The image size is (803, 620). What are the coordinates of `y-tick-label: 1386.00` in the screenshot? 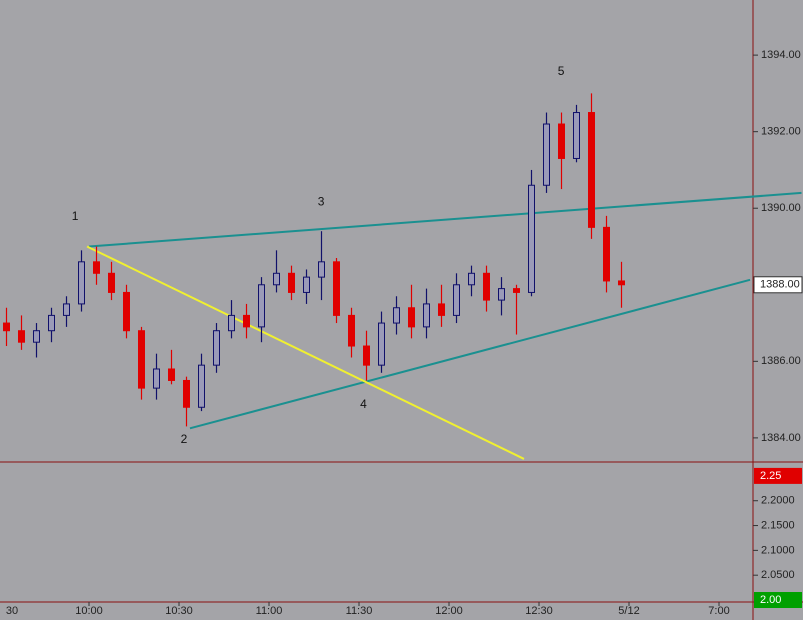 It's located at (781, 361).